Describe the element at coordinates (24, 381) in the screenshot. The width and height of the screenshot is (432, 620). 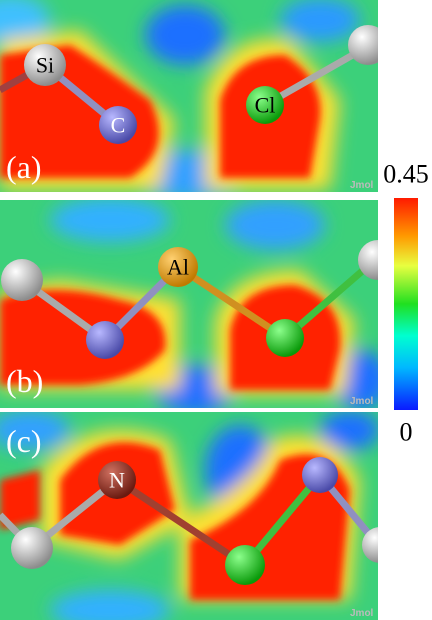
I see `panel-label: (b)` at that location.